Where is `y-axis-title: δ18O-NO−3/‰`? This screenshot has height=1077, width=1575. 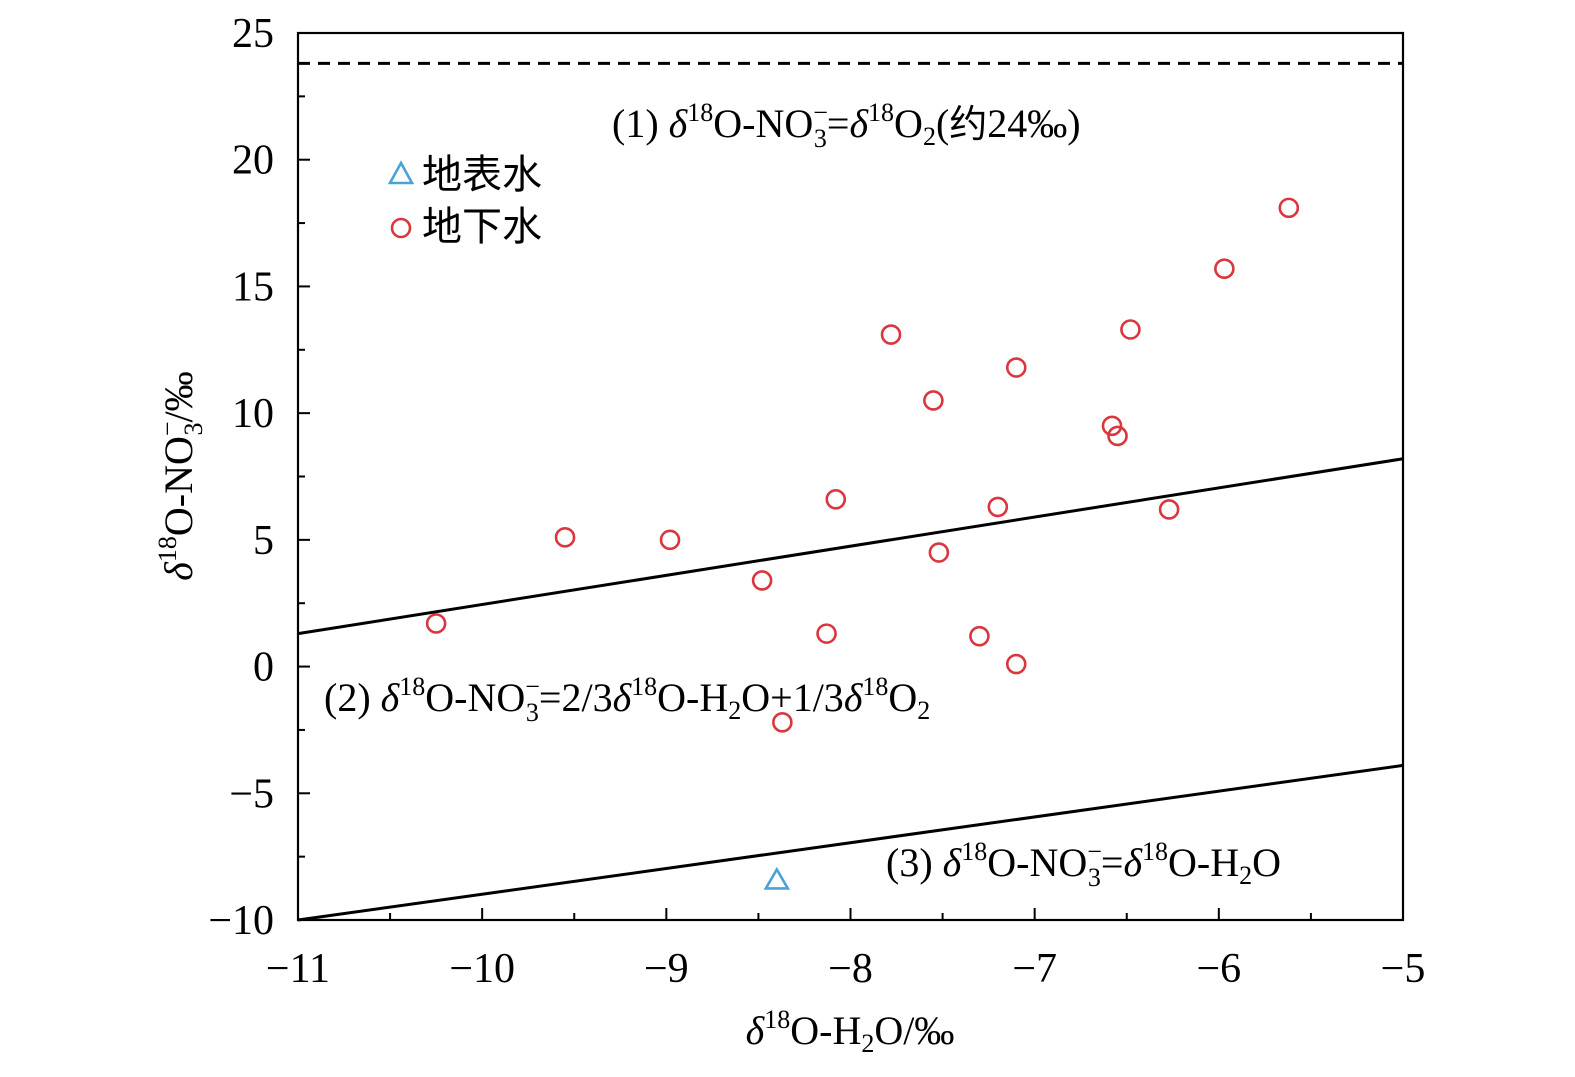
y-axis-title: δ18O-NO−3/‰ is located at coordinates (180, 475).